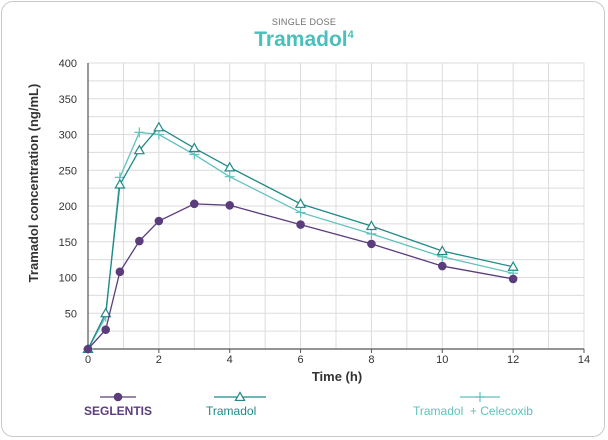 The image size is (608, 440). Describe the element at coordinates (231, 411) in the screenshot. I see `legend-label-tramadol: Tramadol` at that location.